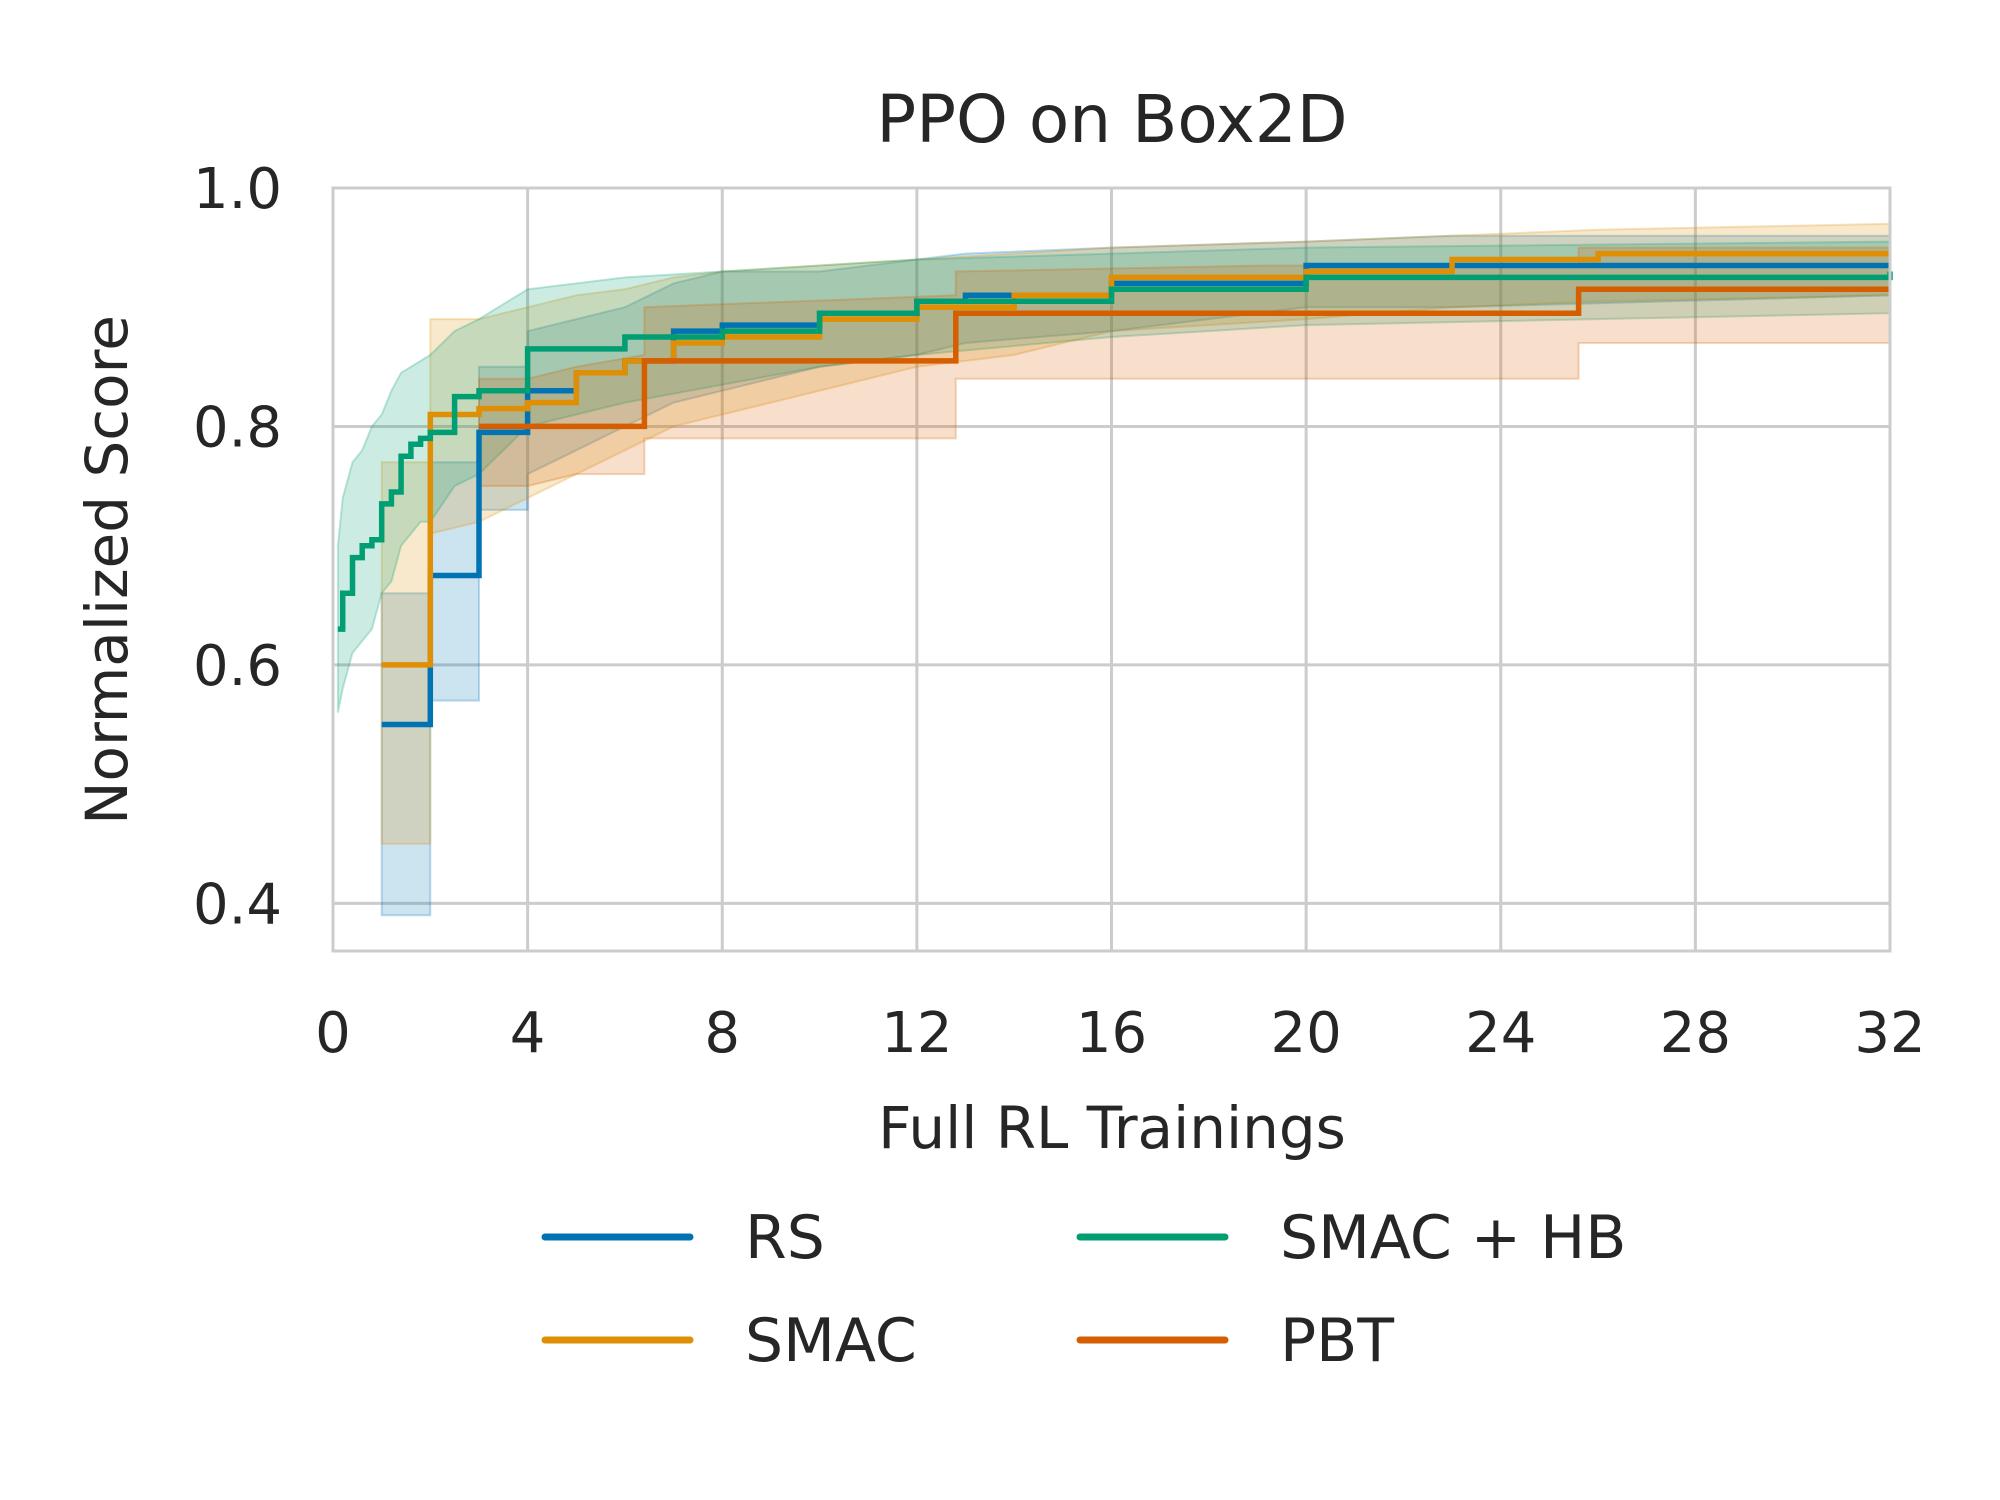 The height and width of the screenshot is (1500, 2000). What do you see at coordinates (107, 570) in the screenshot?
I see `y-axis-label: Normalized Score` at bounding box center [107, 570].